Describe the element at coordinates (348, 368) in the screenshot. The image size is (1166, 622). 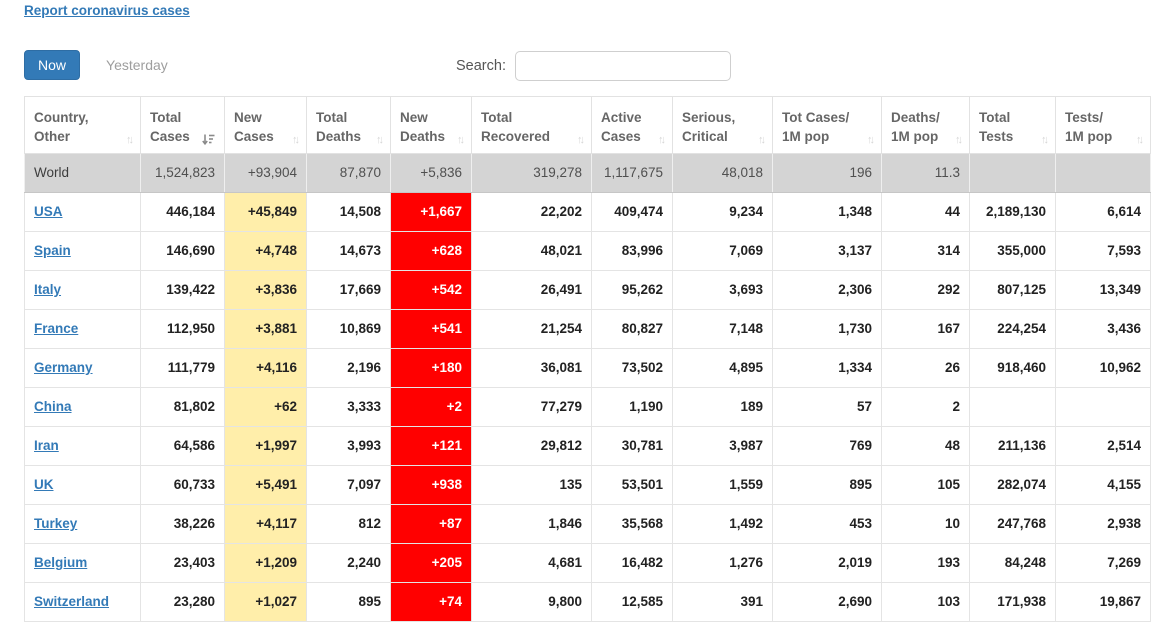
I see `cell-total-deaths: 2,196` at that location.